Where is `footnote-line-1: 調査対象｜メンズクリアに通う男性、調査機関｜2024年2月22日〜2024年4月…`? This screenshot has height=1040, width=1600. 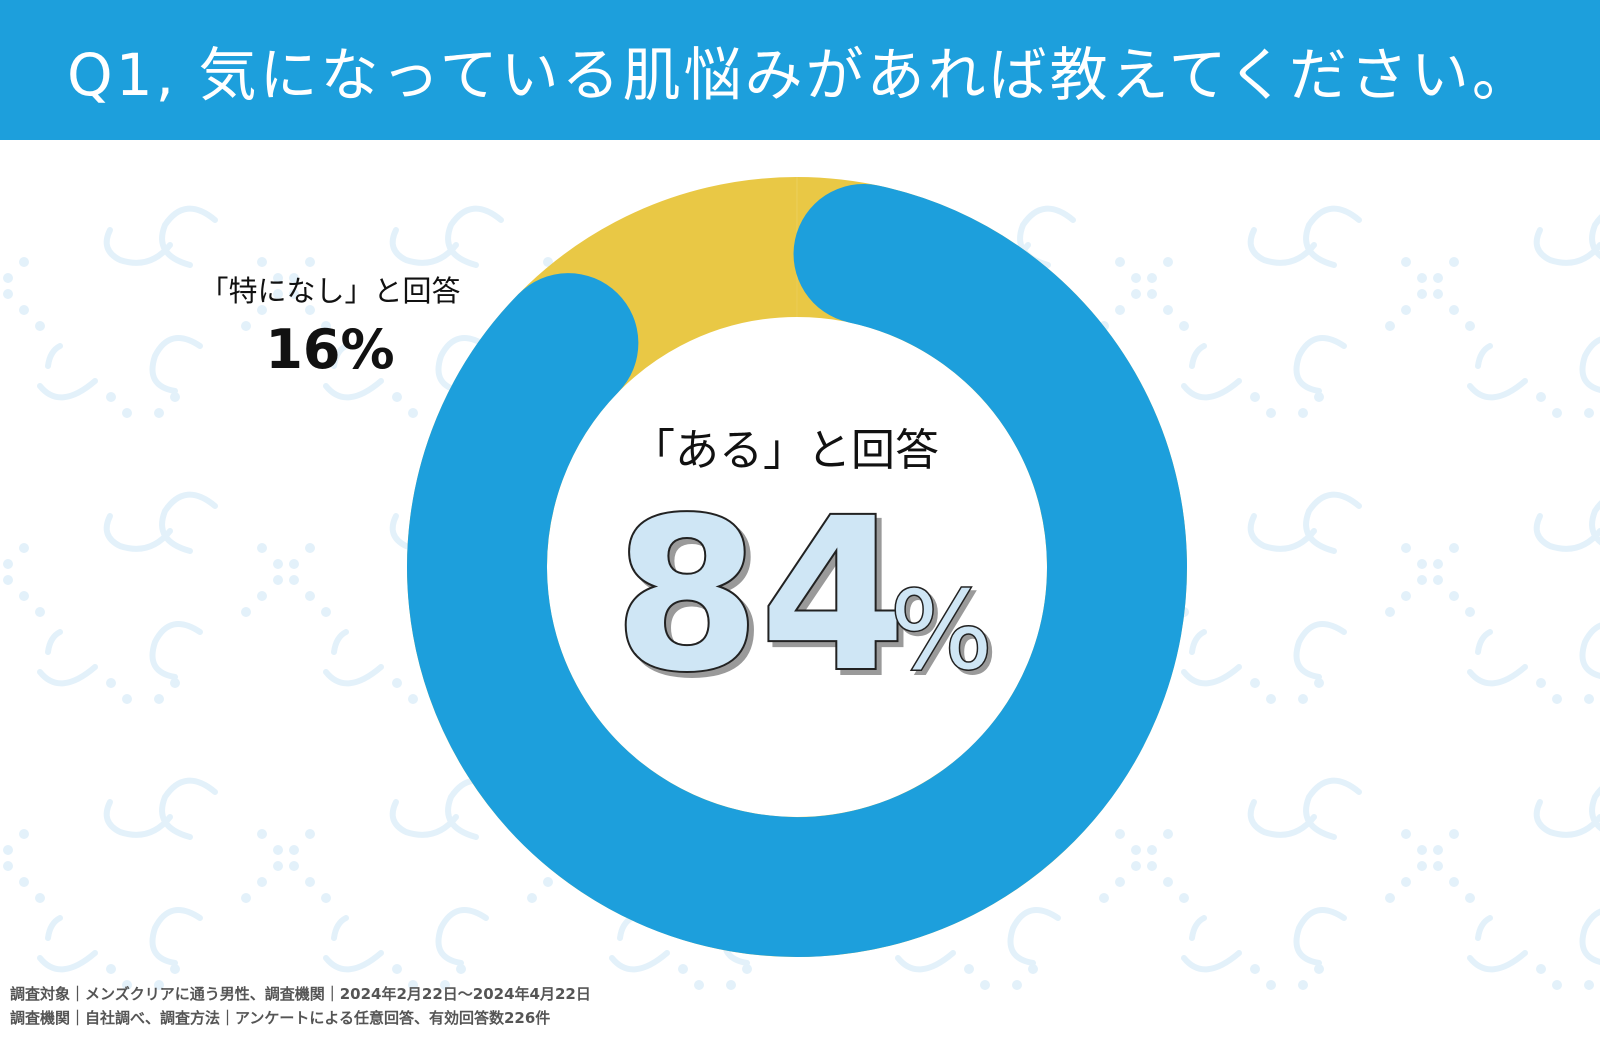 footnote-line-1: 調査対象｜メンズクリアに通う男性、調査機関｜2024年2月22日〜2024年4月… is located at coordinates (300, 994).